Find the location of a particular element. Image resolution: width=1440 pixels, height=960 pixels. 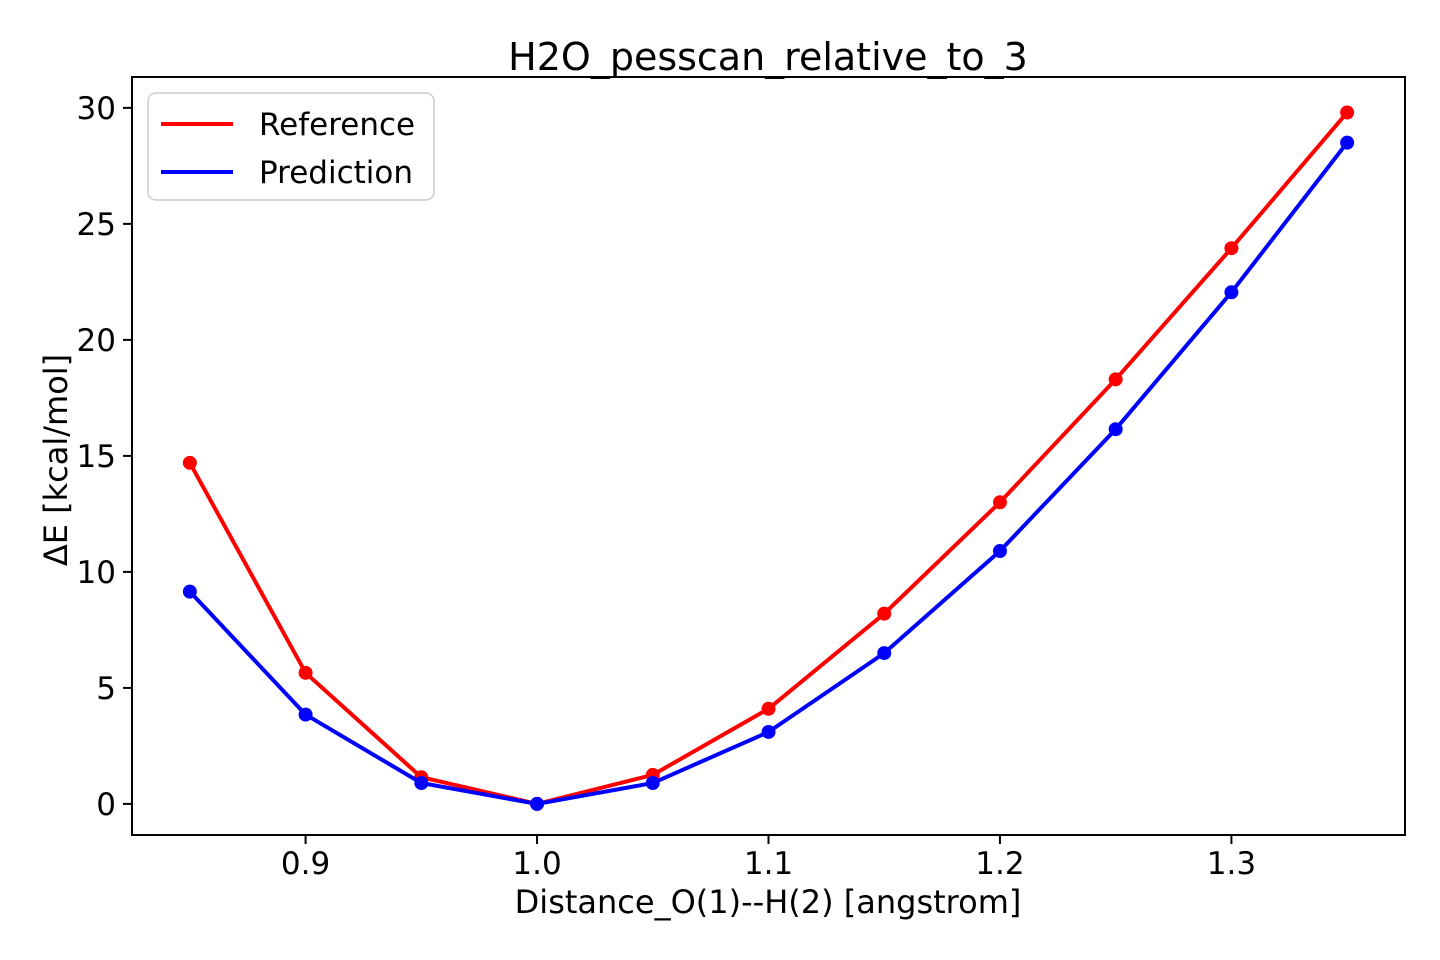

y-tick-label: 0 is located at coordinates (106, 805).